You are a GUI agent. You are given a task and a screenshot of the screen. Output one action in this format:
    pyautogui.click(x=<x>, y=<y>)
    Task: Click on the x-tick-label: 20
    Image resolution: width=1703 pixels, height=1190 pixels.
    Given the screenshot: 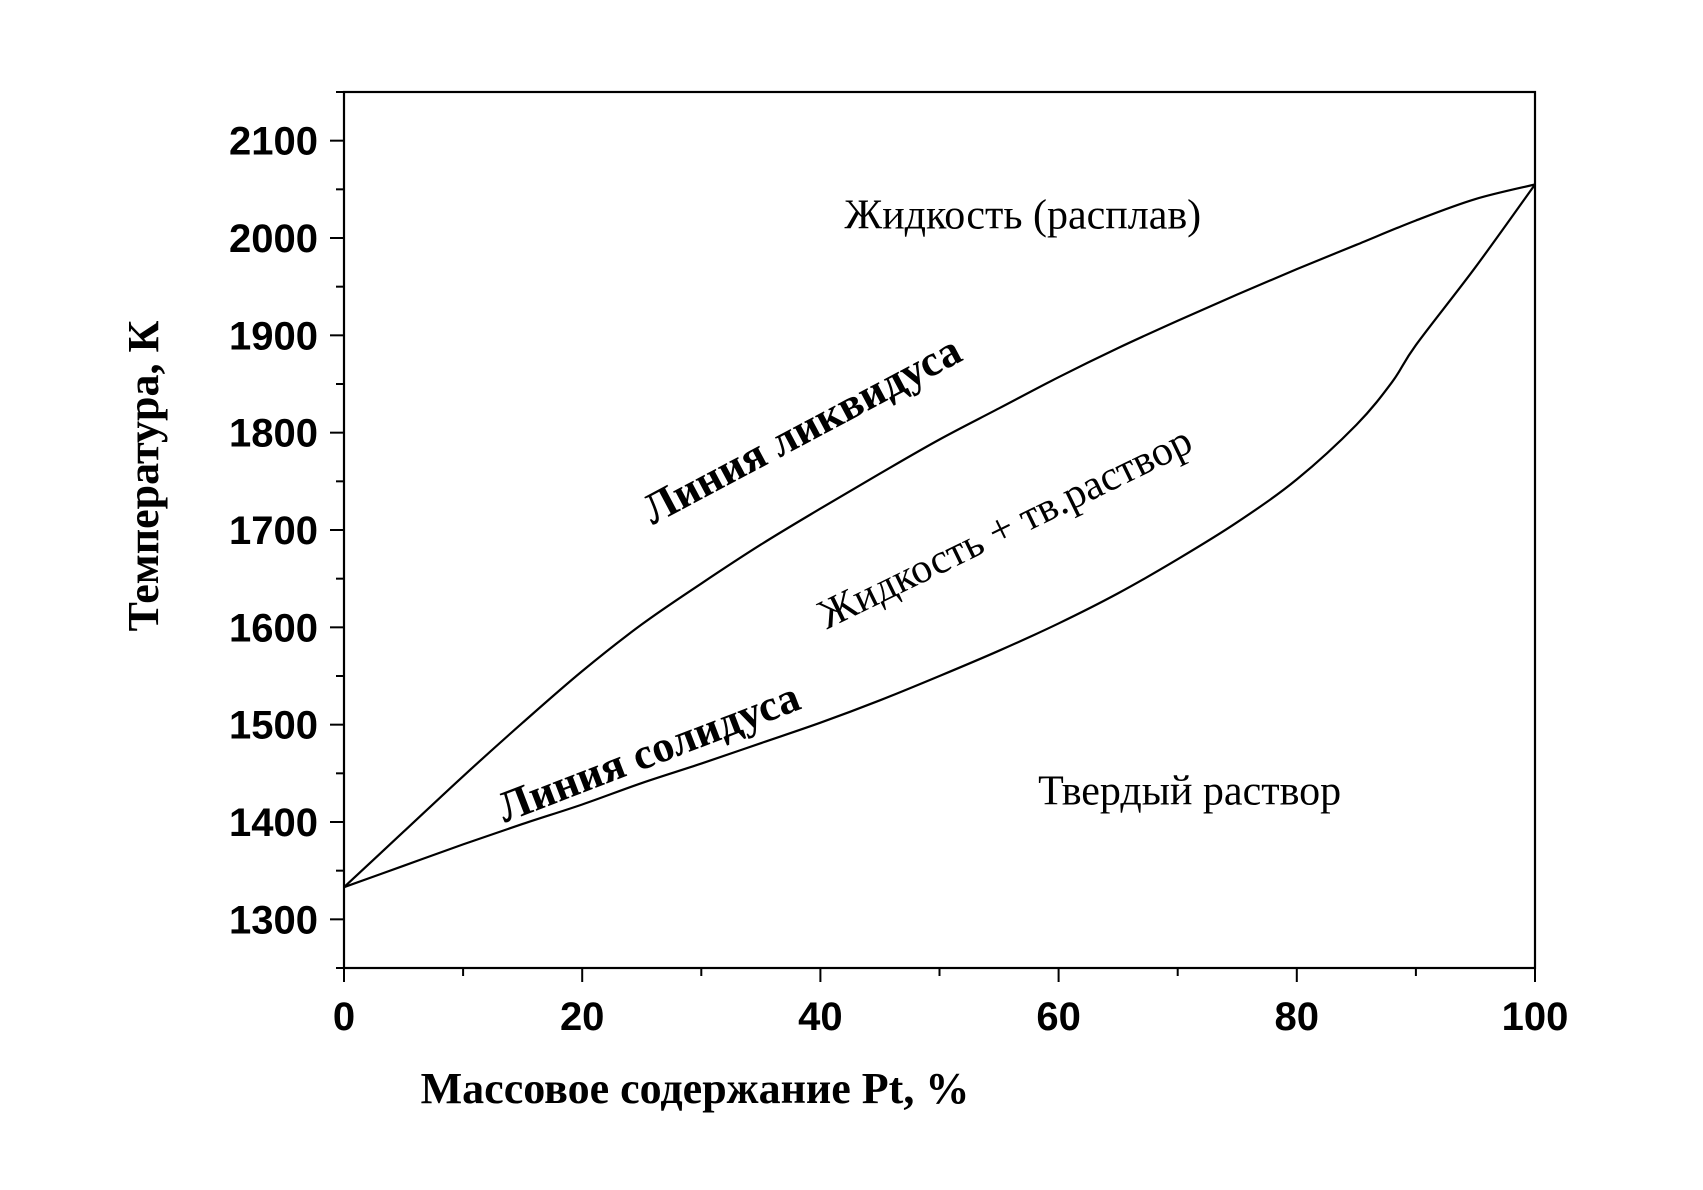 What is the action you would take?
    pyautogui.click(x=582, y=1017)
    